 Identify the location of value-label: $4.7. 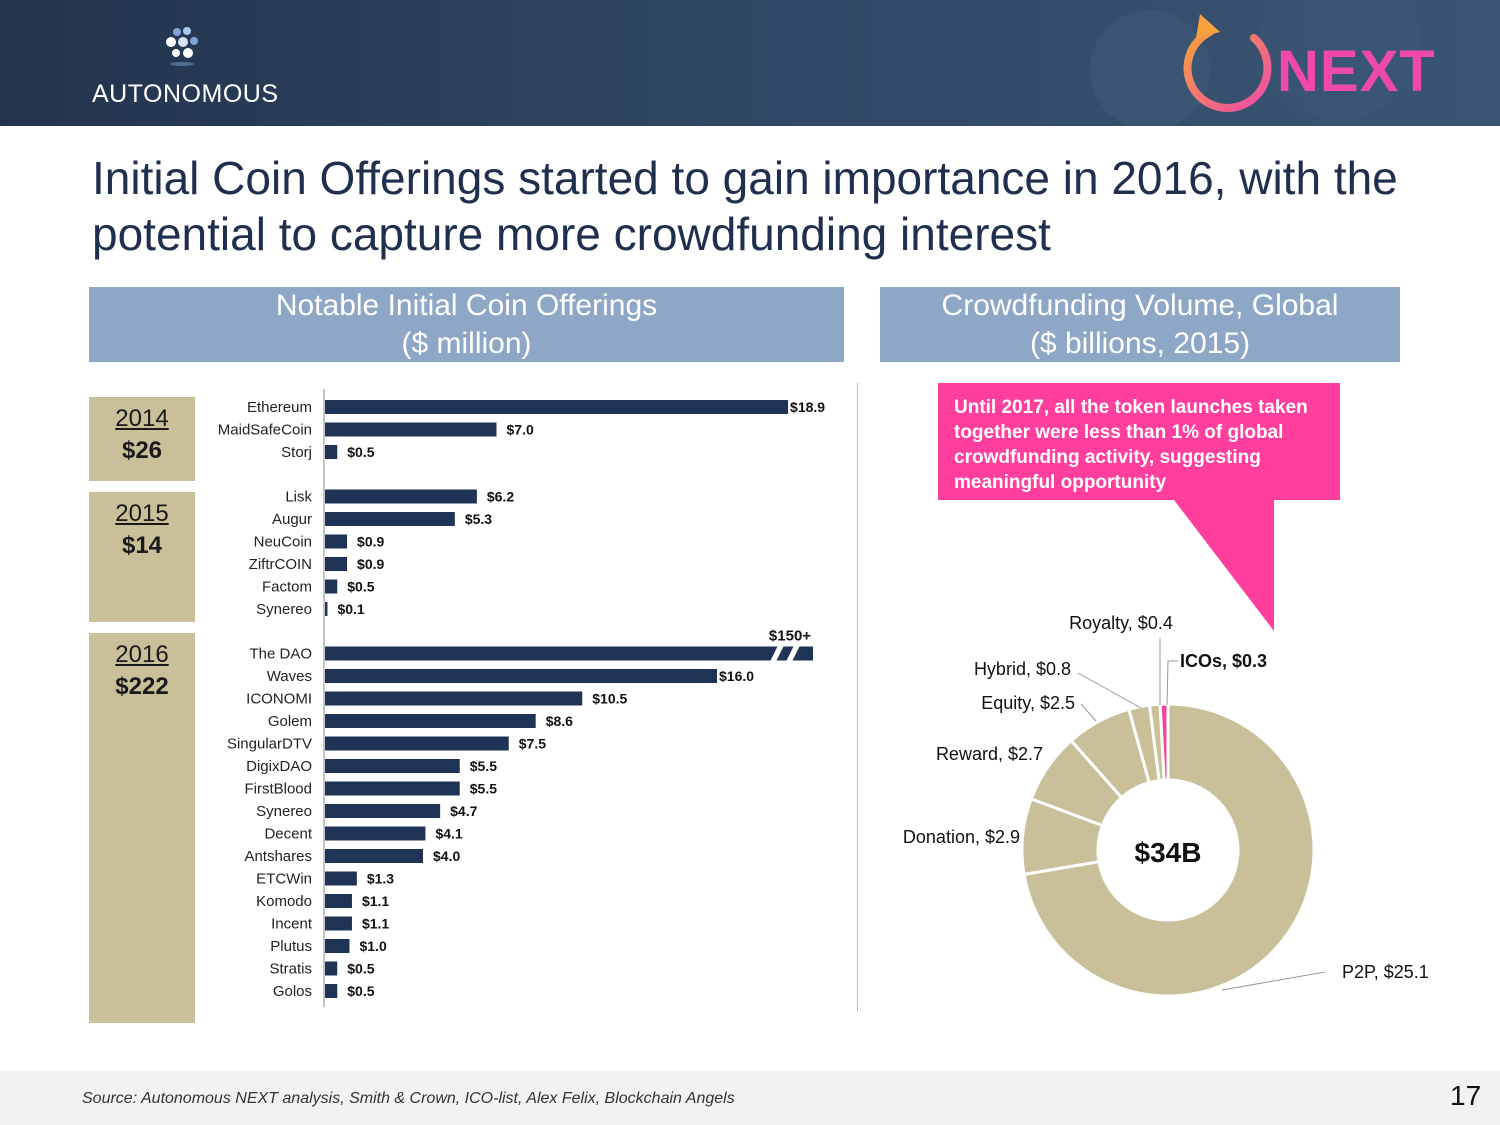
(463, 811).